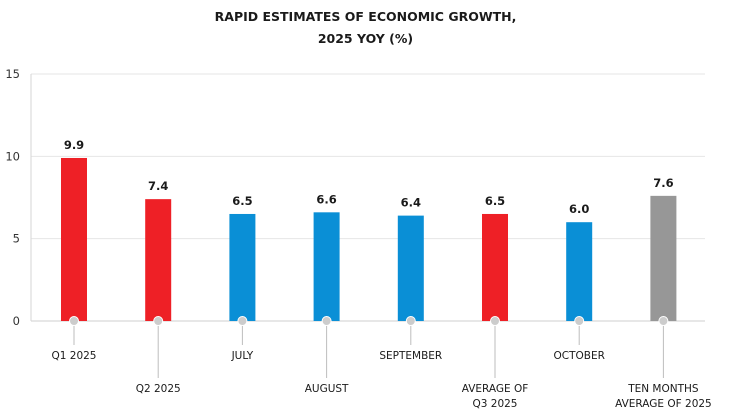 The width and height of the screenshot is (731, 419). I want to click on x-tick-label: JULY, so click(242, 356).